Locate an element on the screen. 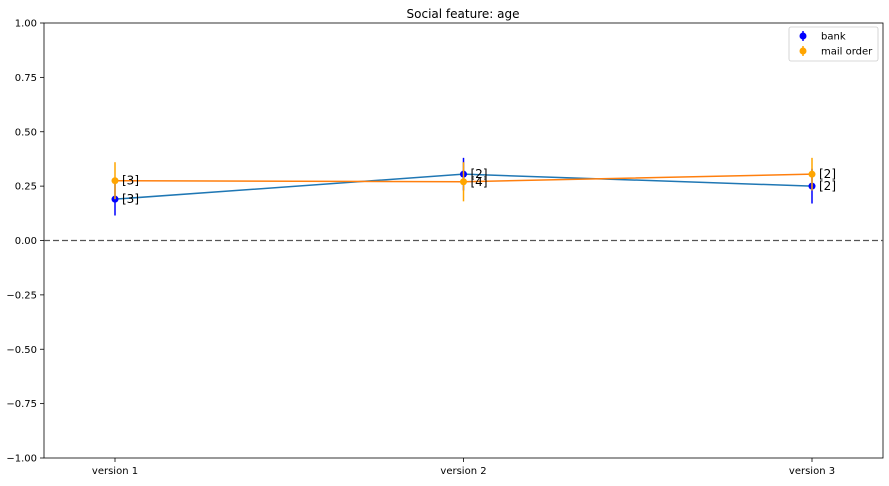 The width and height of the screenshot is (889, 486). y-tick-label: 0.50 is located at coordinates (26, 132).